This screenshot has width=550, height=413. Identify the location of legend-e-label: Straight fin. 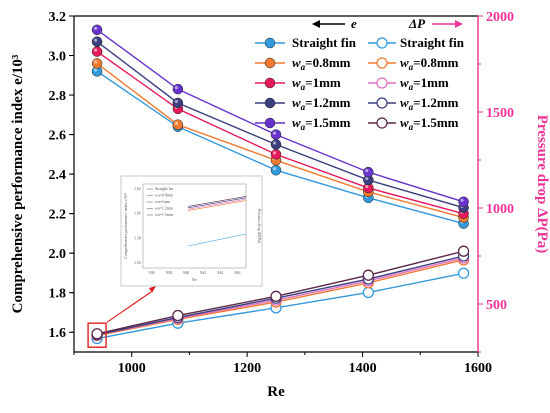
(324, 42).